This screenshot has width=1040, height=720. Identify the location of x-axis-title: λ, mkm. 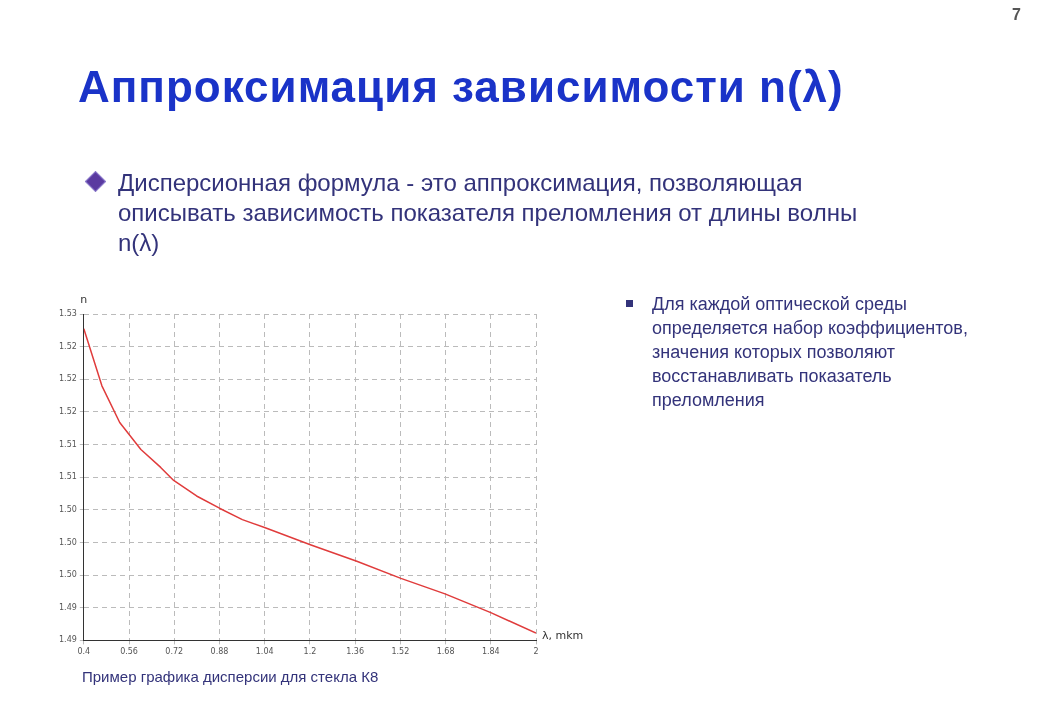
(563, 636).